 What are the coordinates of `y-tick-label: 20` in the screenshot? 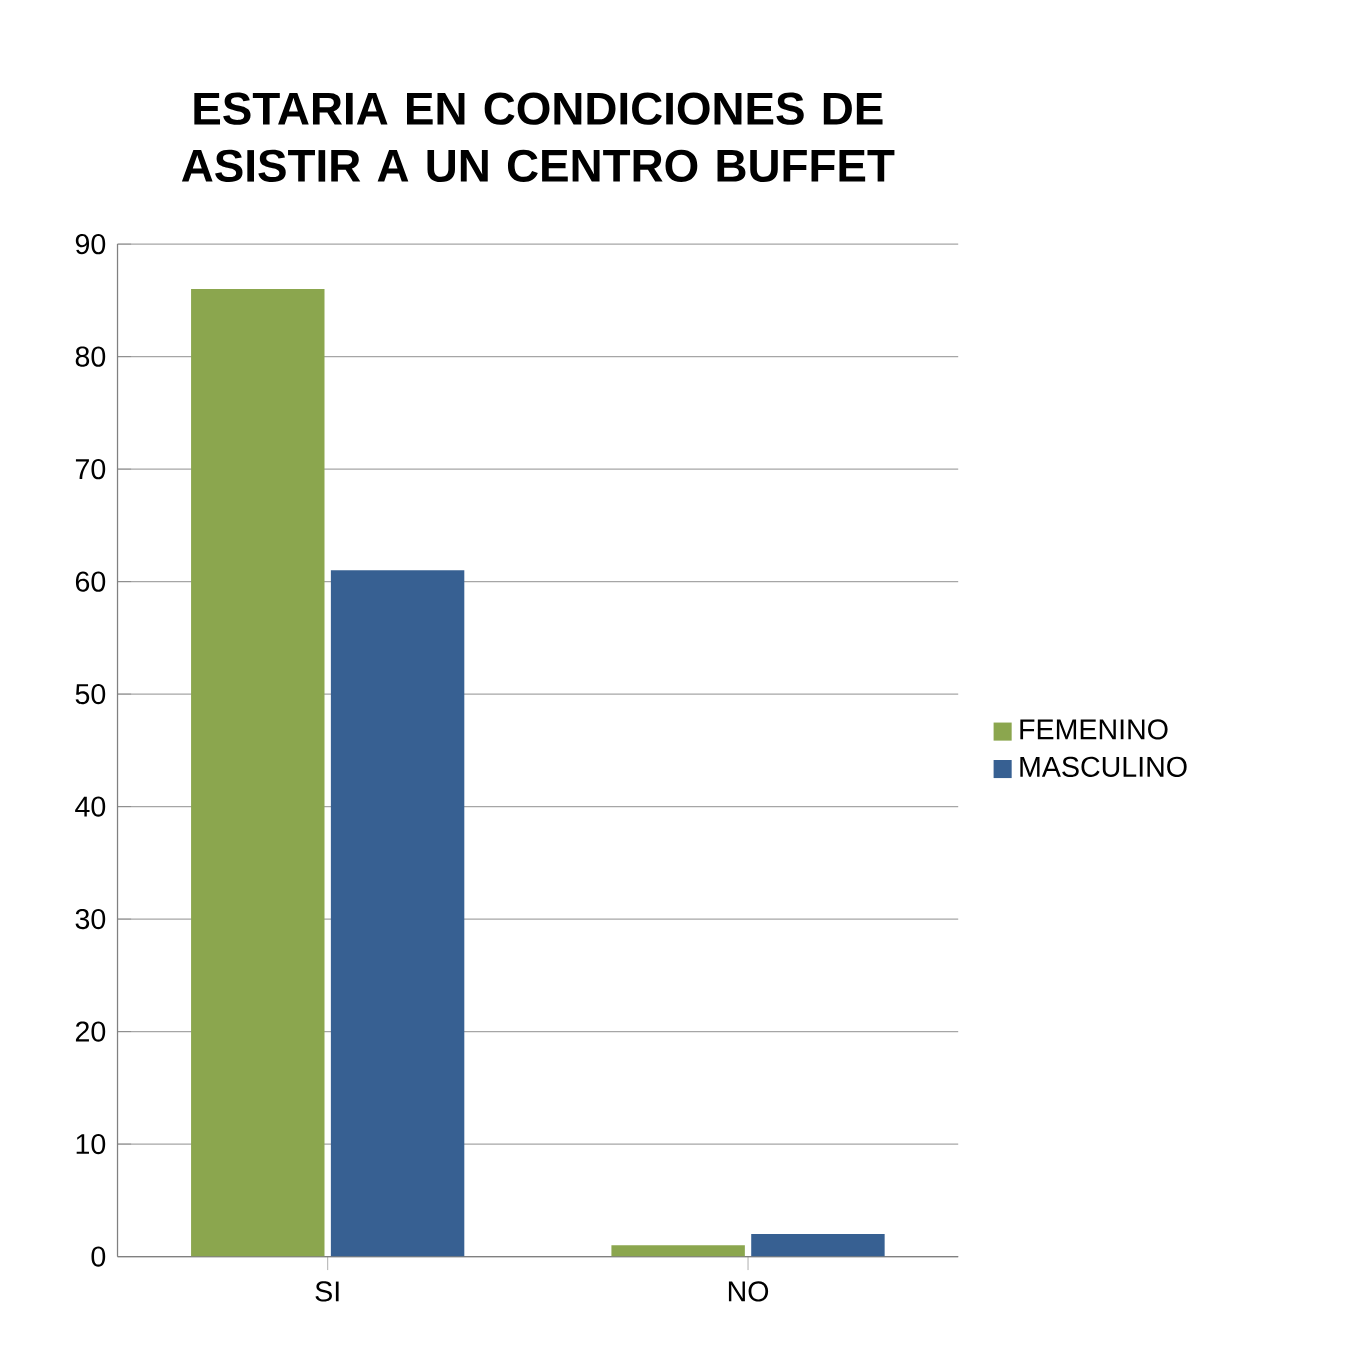 It's located at (90, 1031).